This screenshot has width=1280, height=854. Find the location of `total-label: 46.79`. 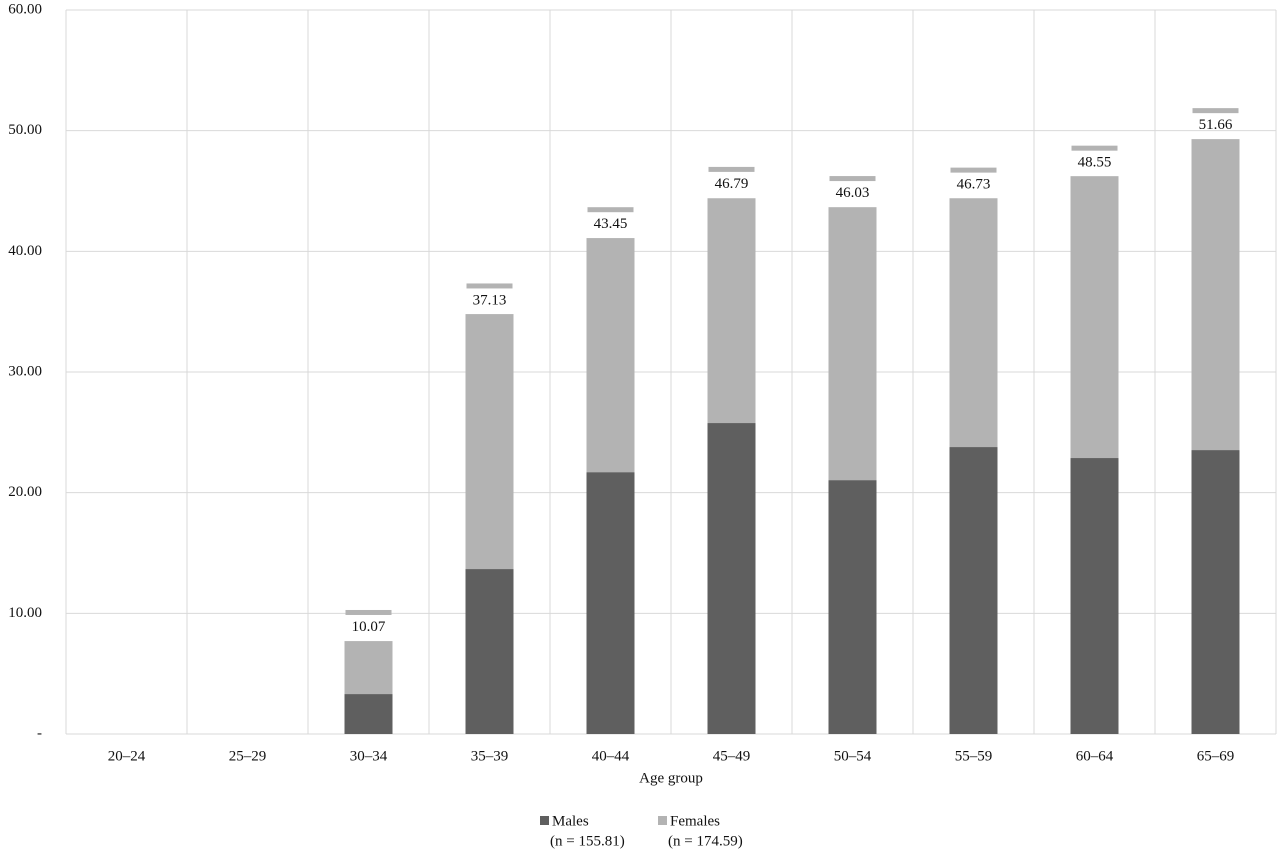

total-label: 46.79 is located at coordinates (732, 184).